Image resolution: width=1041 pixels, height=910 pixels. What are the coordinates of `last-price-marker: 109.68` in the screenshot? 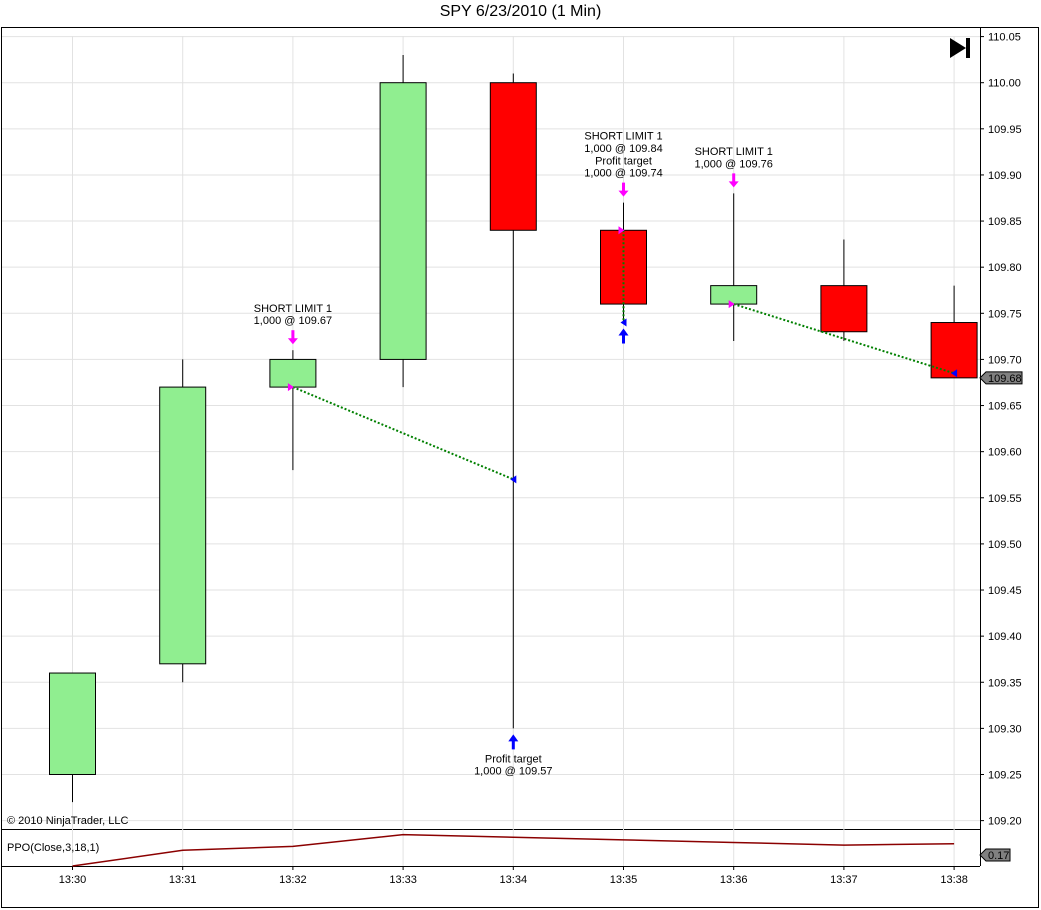 It's located at (1001, 378).